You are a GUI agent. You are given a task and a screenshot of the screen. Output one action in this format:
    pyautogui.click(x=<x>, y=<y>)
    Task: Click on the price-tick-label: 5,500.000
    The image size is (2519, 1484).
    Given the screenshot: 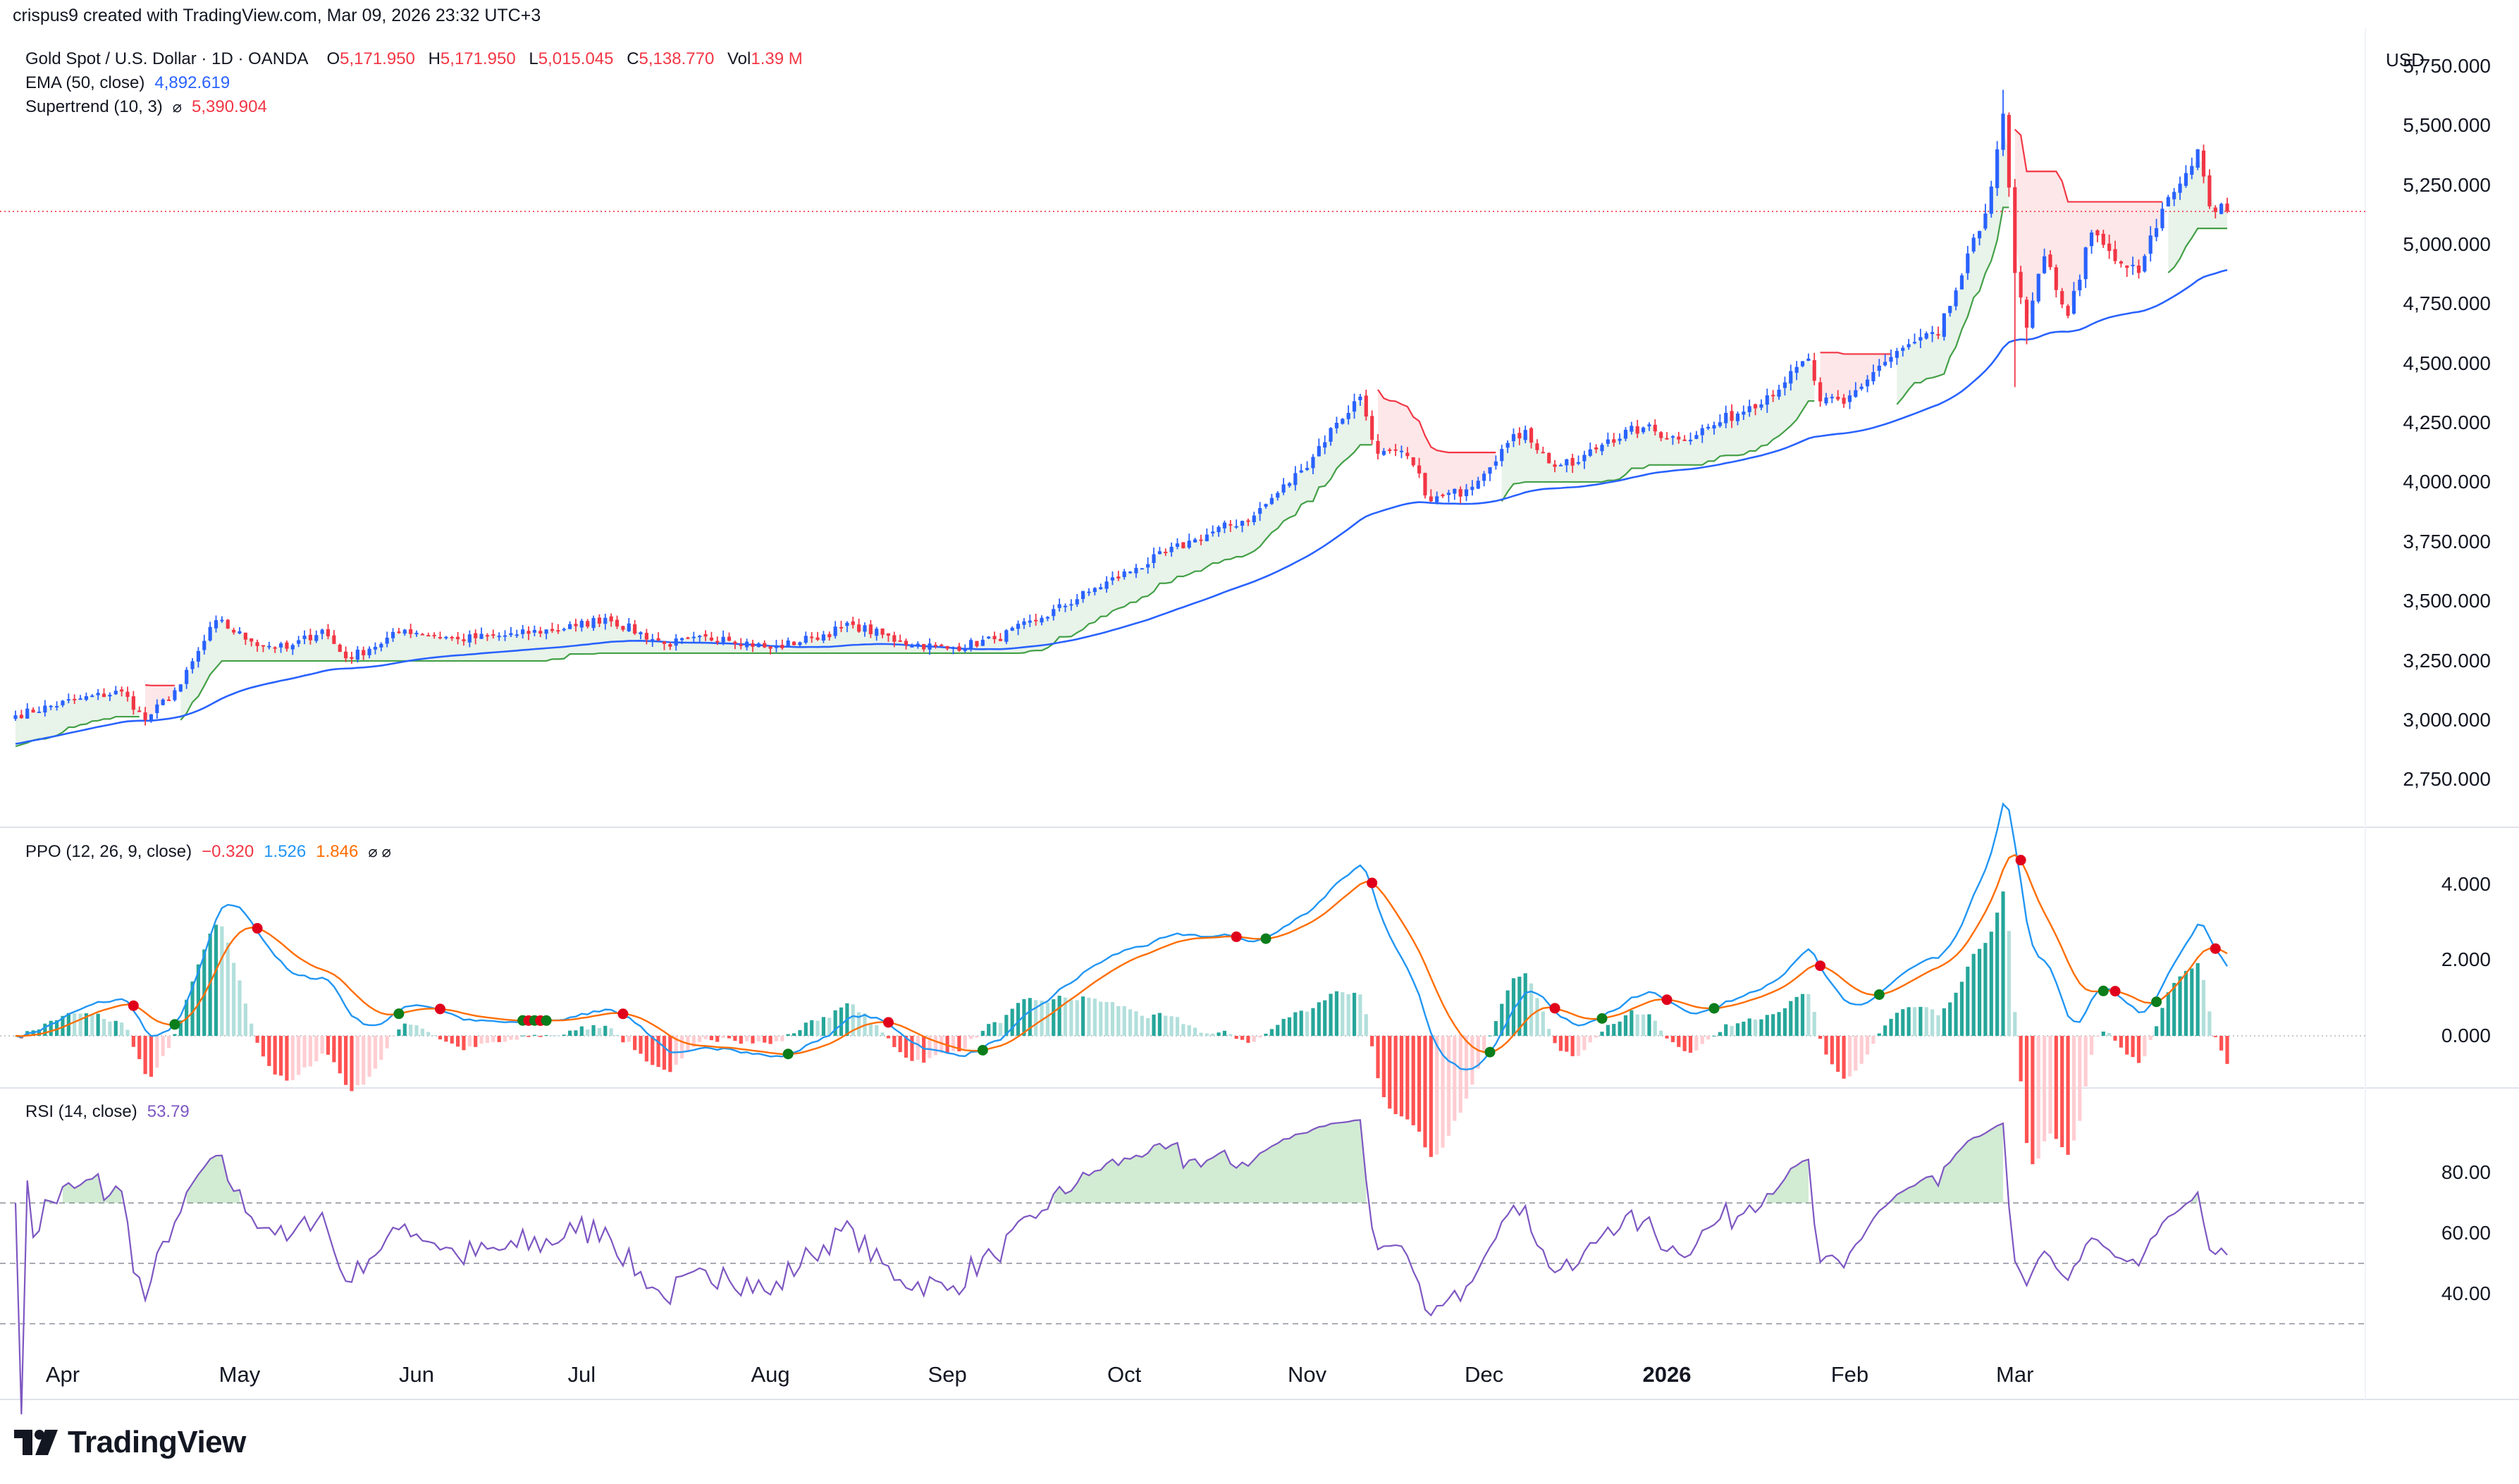 What is the action you would take?
    pyautogui.click(x=2447, y=125)
    